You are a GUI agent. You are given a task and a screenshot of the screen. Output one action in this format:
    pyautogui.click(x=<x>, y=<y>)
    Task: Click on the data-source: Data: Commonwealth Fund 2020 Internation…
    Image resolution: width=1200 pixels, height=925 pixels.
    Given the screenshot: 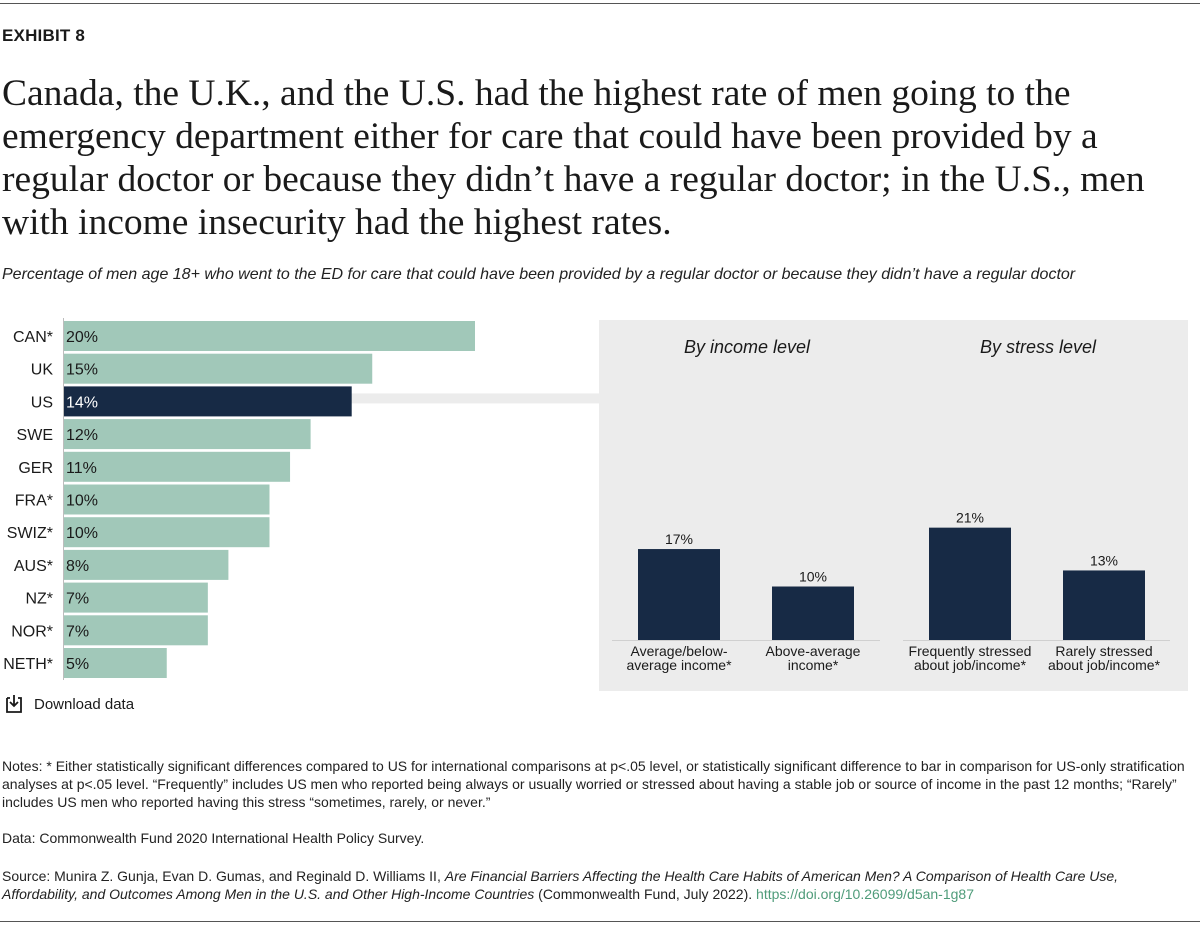 What is the action you would take?
    pyautogui.click(x=213, y=838)
    